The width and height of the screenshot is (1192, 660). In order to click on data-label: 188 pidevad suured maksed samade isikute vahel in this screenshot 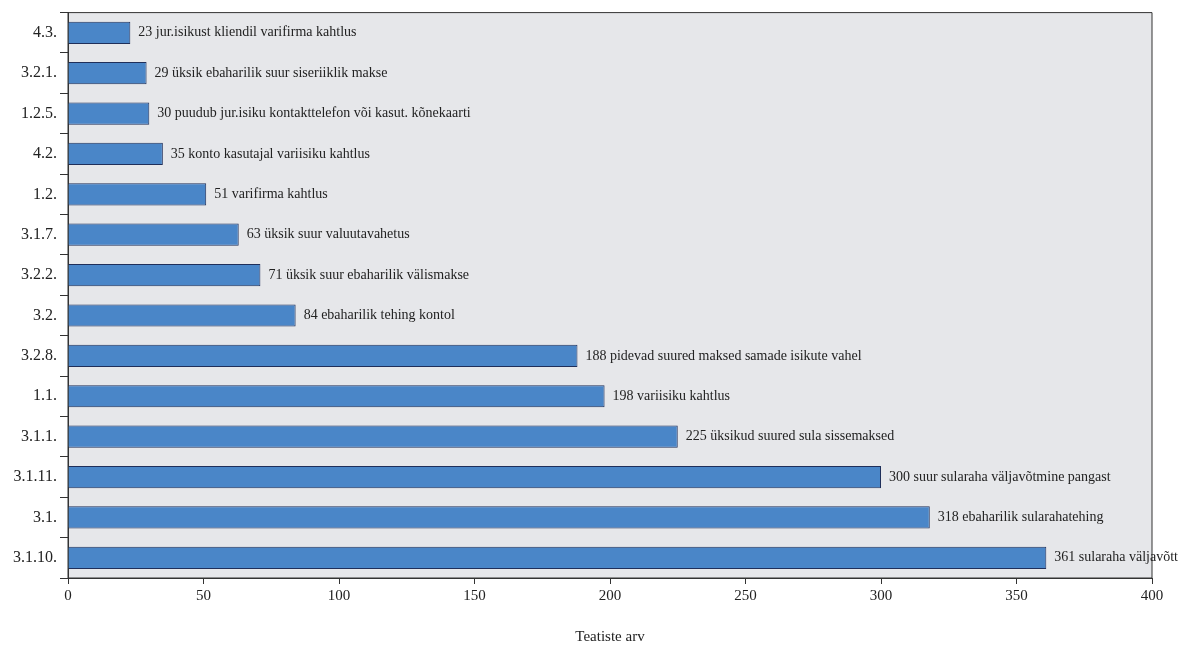, I will do `click(723, 355)`.